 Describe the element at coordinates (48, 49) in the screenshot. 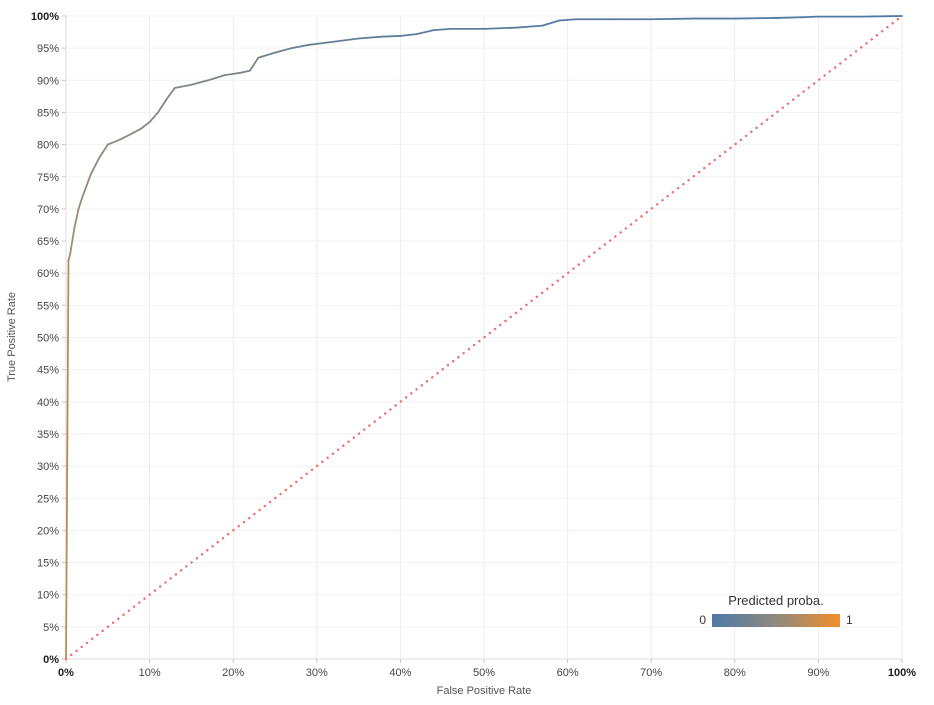

I see `y-tick-label: 95%` at that location.